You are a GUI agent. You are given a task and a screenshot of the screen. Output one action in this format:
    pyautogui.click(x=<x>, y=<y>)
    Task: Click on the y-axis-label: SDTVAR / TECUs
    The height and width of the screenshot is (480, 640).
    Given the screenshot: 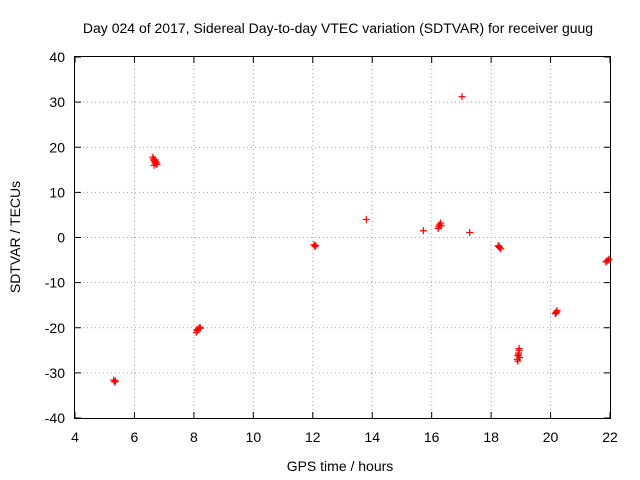 What is the action you would take?
    pyautogui.click(x=15, y=237)
    